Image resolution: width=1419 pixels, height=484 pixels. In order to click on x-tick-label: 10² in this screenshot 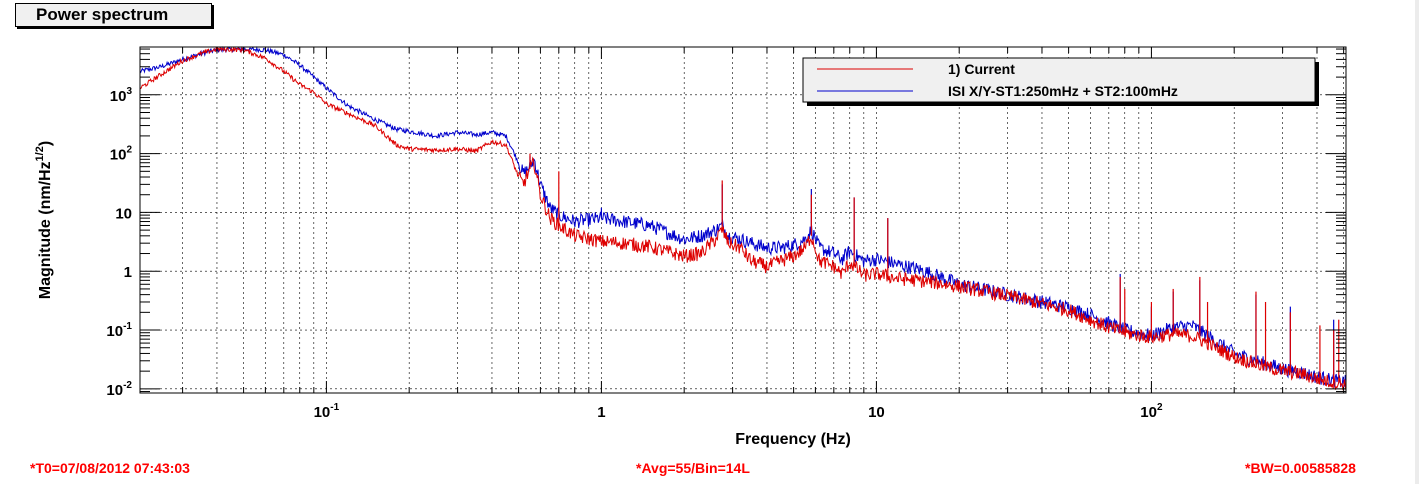, I will do `click(1151, 411)`.